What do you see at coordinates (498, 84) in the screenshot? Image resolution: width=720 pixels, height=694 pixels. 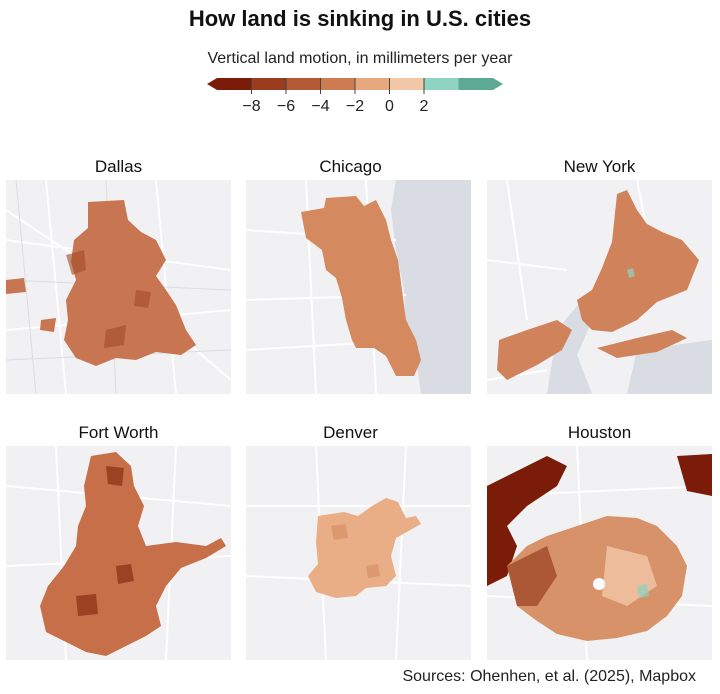 I see `legend-arrow-right` at bounding box center [498, 84].